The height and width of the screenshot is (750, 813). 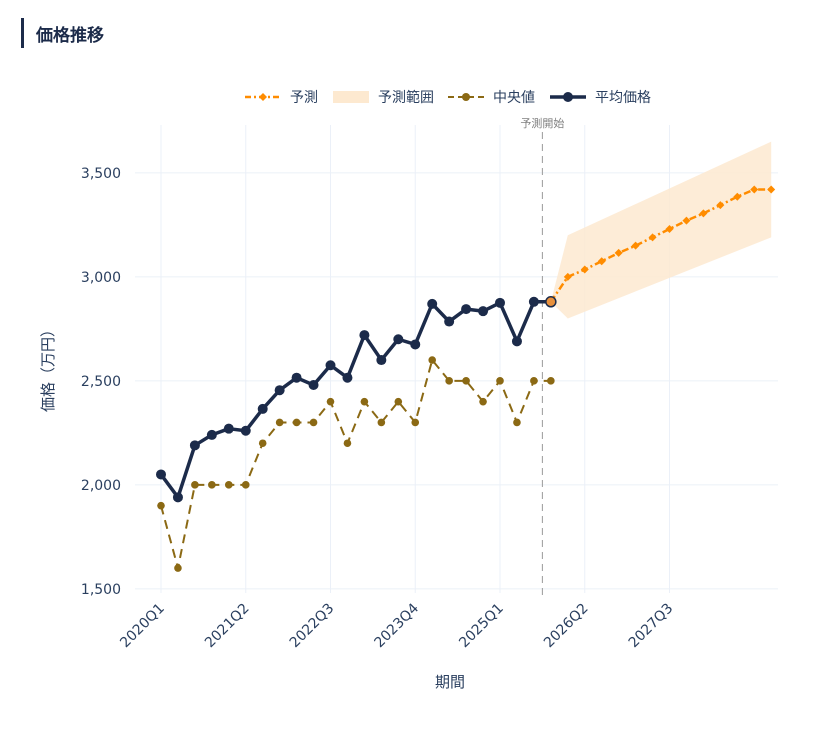 I want to click on y-tick-label: 3,500, so click(x=101, y=174).